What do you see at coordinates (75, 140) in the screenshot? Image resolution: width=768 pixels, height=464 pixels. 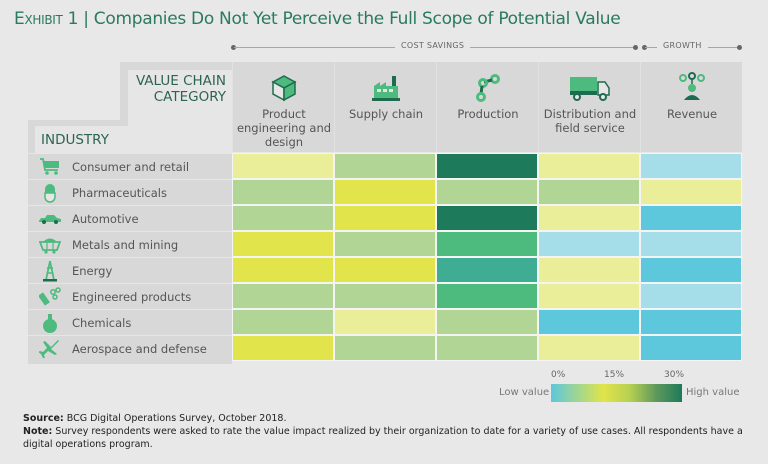 I see `industry-label: INDUSTRY` at bounding box center [75, 140].